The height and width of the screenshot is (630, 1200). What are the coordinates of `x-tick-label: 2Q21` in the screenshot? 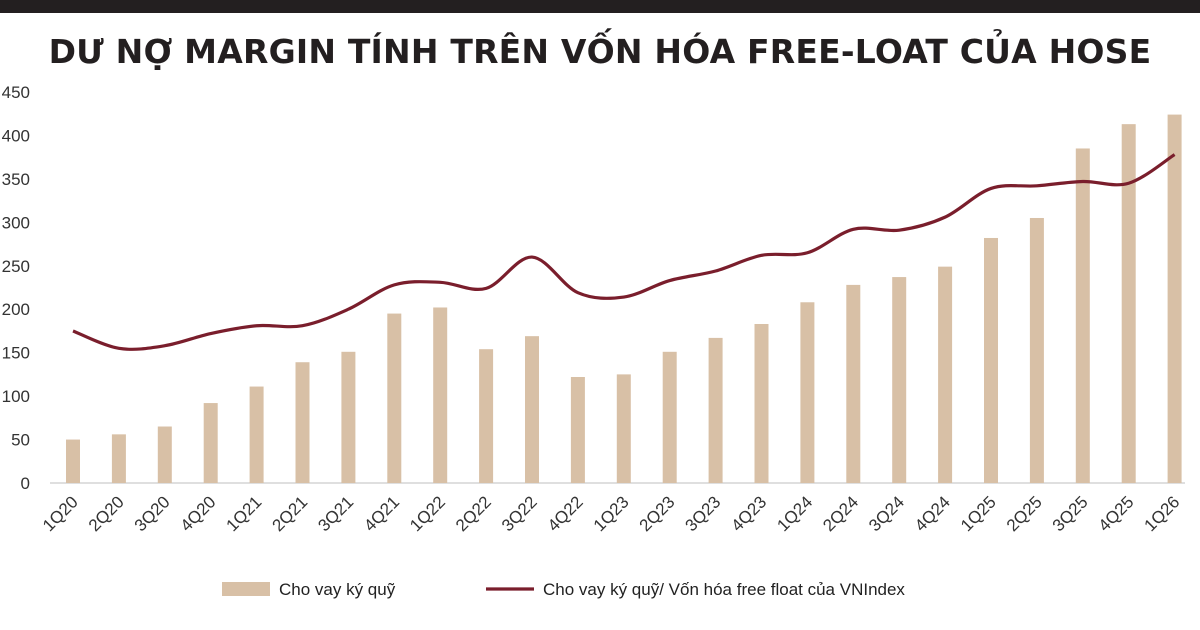 It's located at (289, 513).